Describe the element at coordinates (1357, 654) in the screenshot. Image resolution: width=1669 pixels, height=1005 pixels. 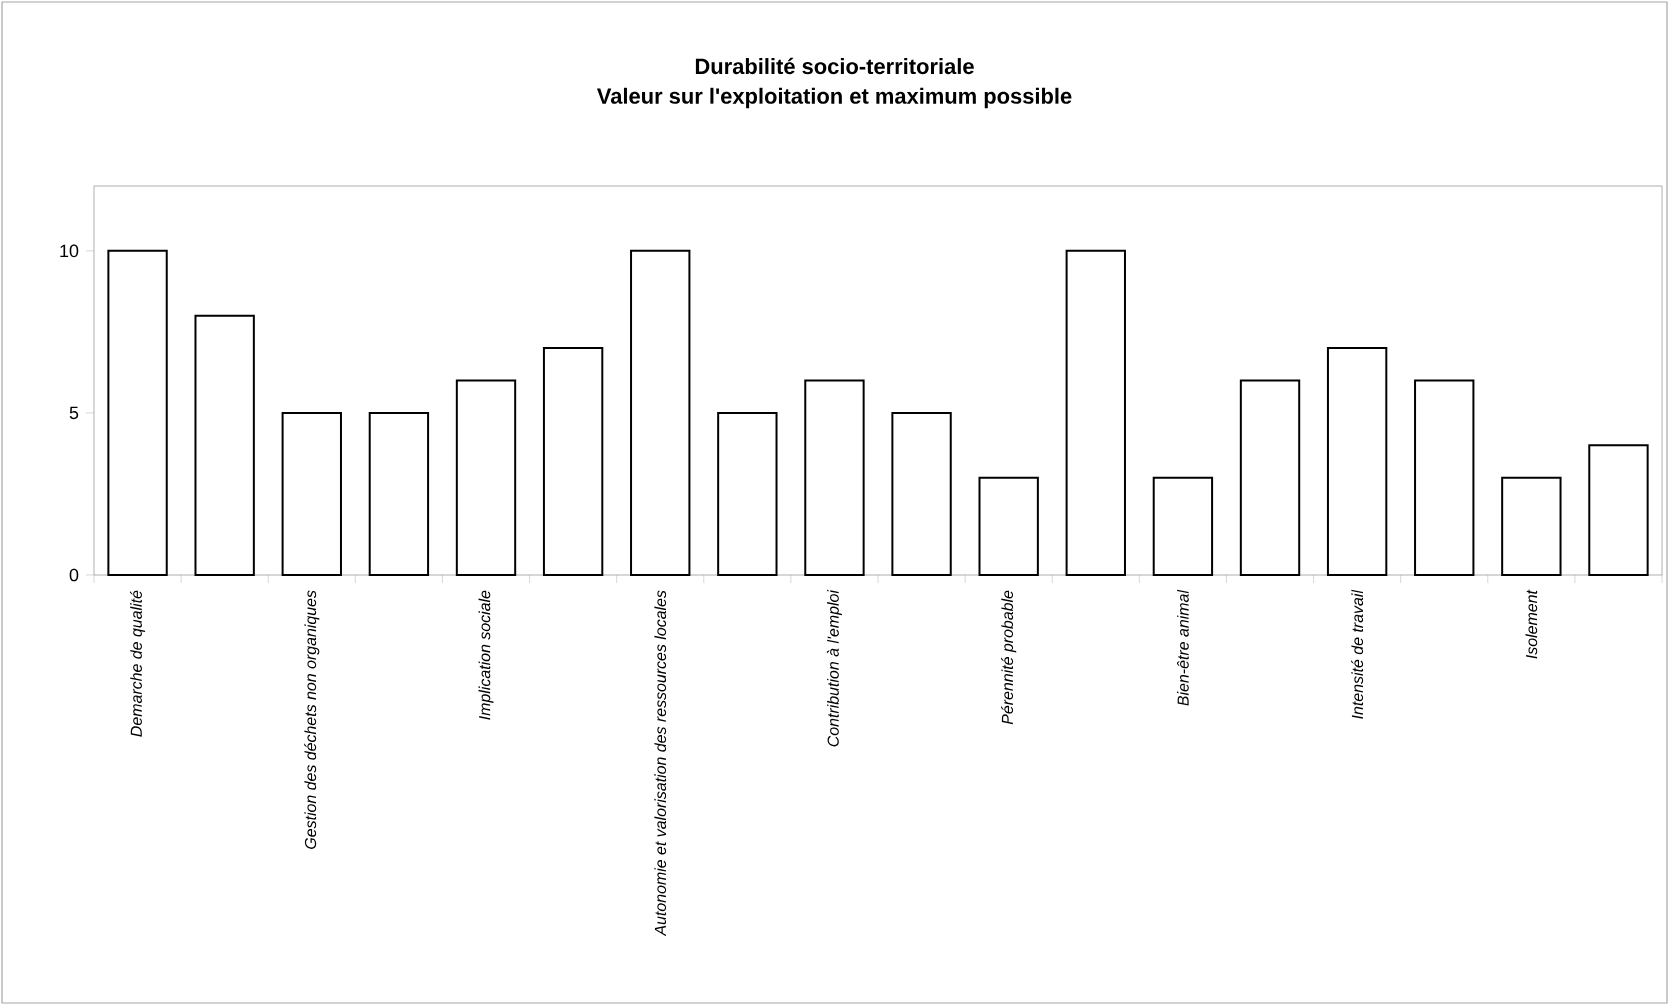
I see `x-tick-label: Intensité de travail` at that location.